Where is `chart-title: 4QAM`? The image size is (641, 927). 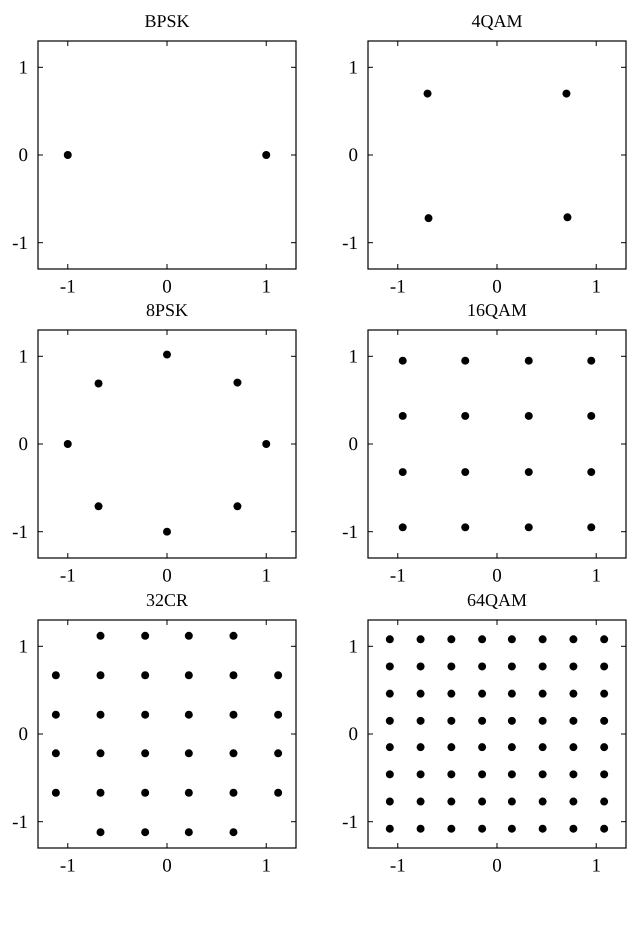
chart-title: 4QAM is located at coordinates (497, 21).